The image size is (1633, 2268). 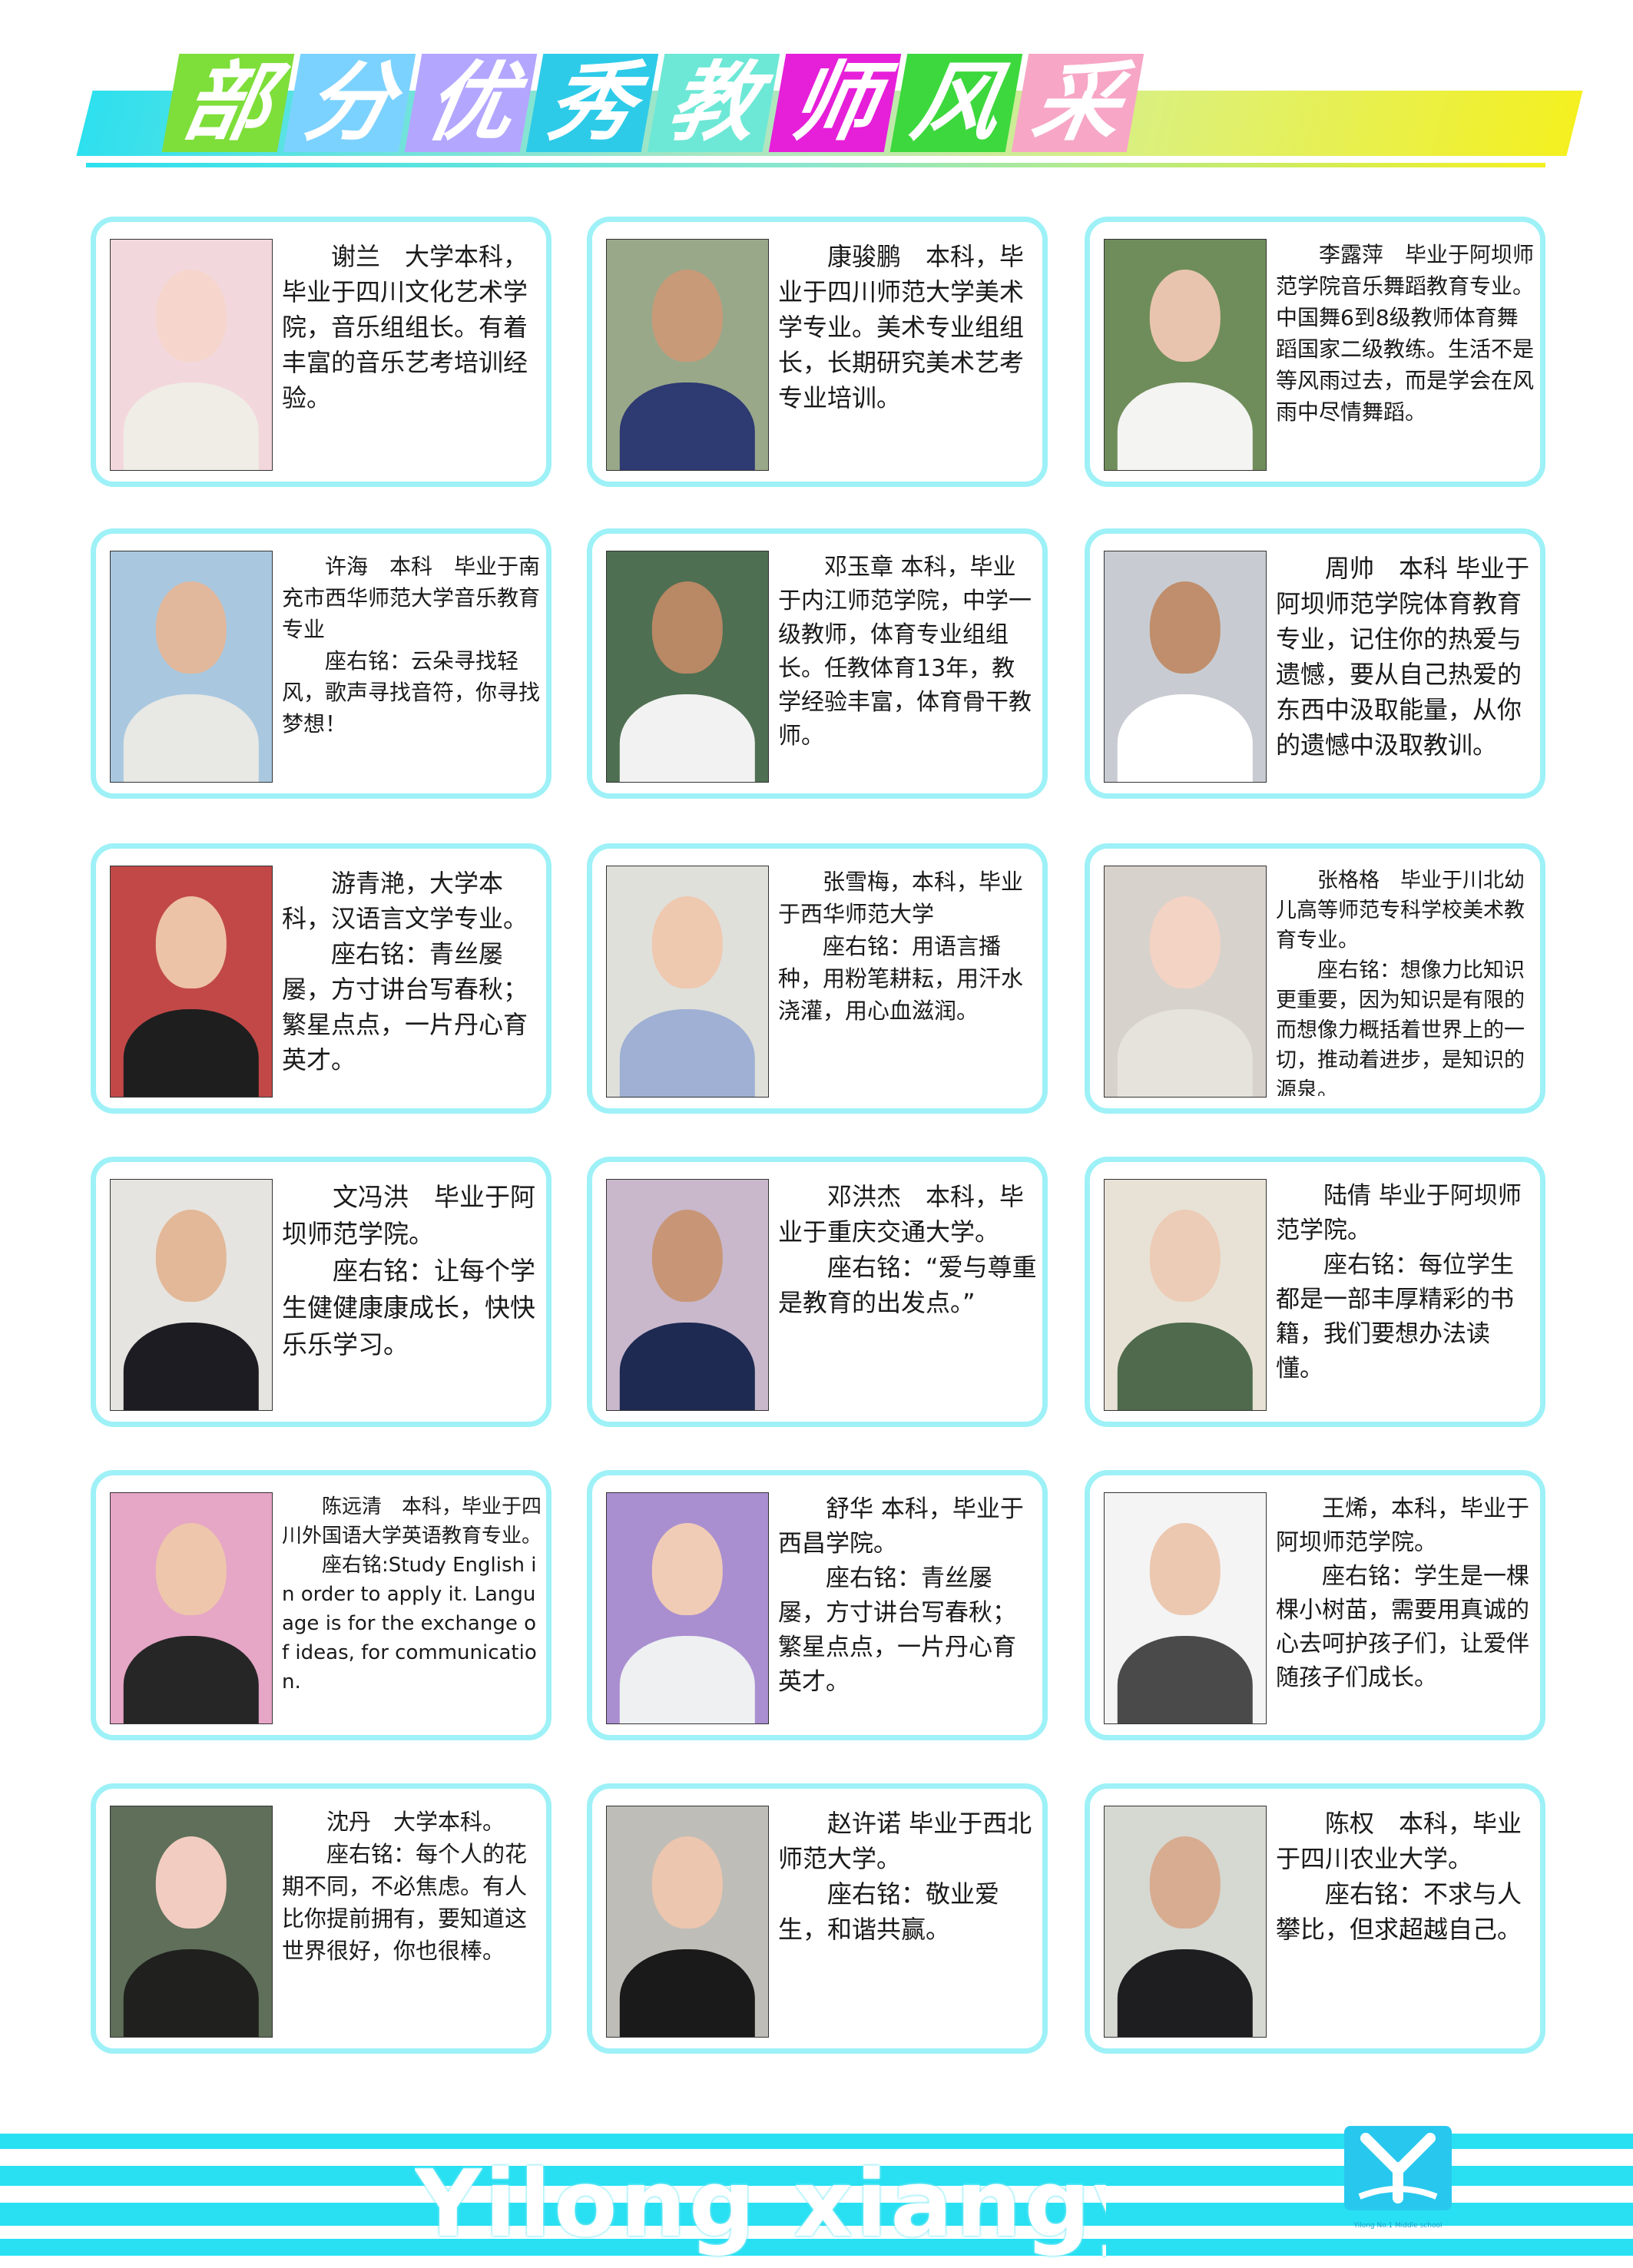 What do you see at coordinates (1077, 103) in the screenshot?
I see `title-char: 采` at bounding box center [1077, 103].